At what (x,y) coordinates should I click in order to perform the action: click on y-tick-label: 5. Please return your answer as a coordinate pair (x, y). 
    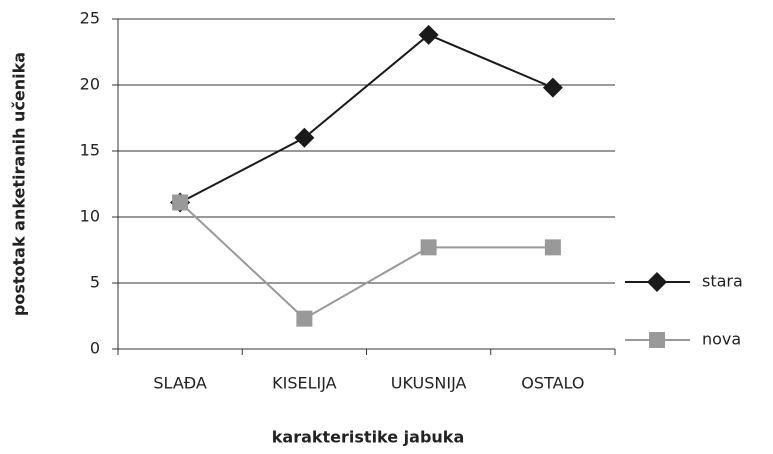
    Looking at the image, I should click on (95, 282).